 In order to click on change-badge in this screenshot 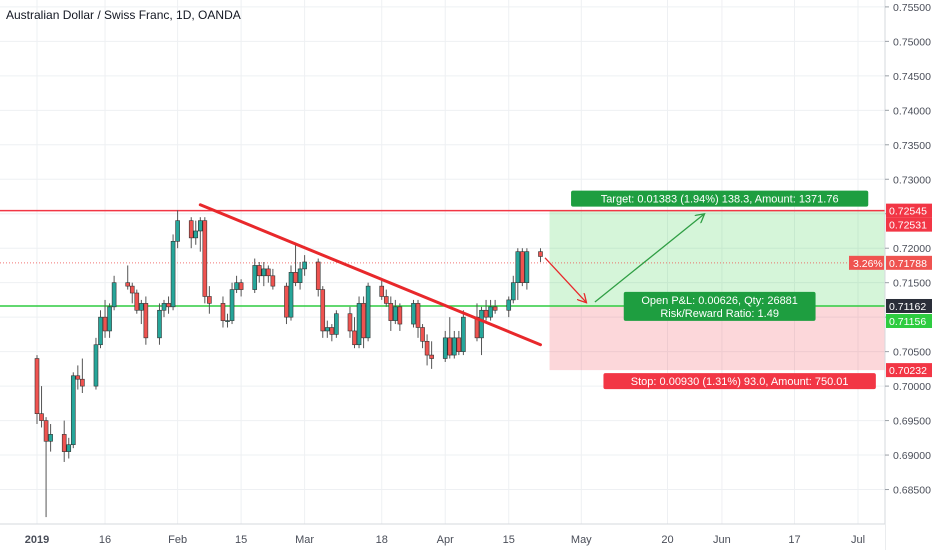, I will do `click(866, 262)`.